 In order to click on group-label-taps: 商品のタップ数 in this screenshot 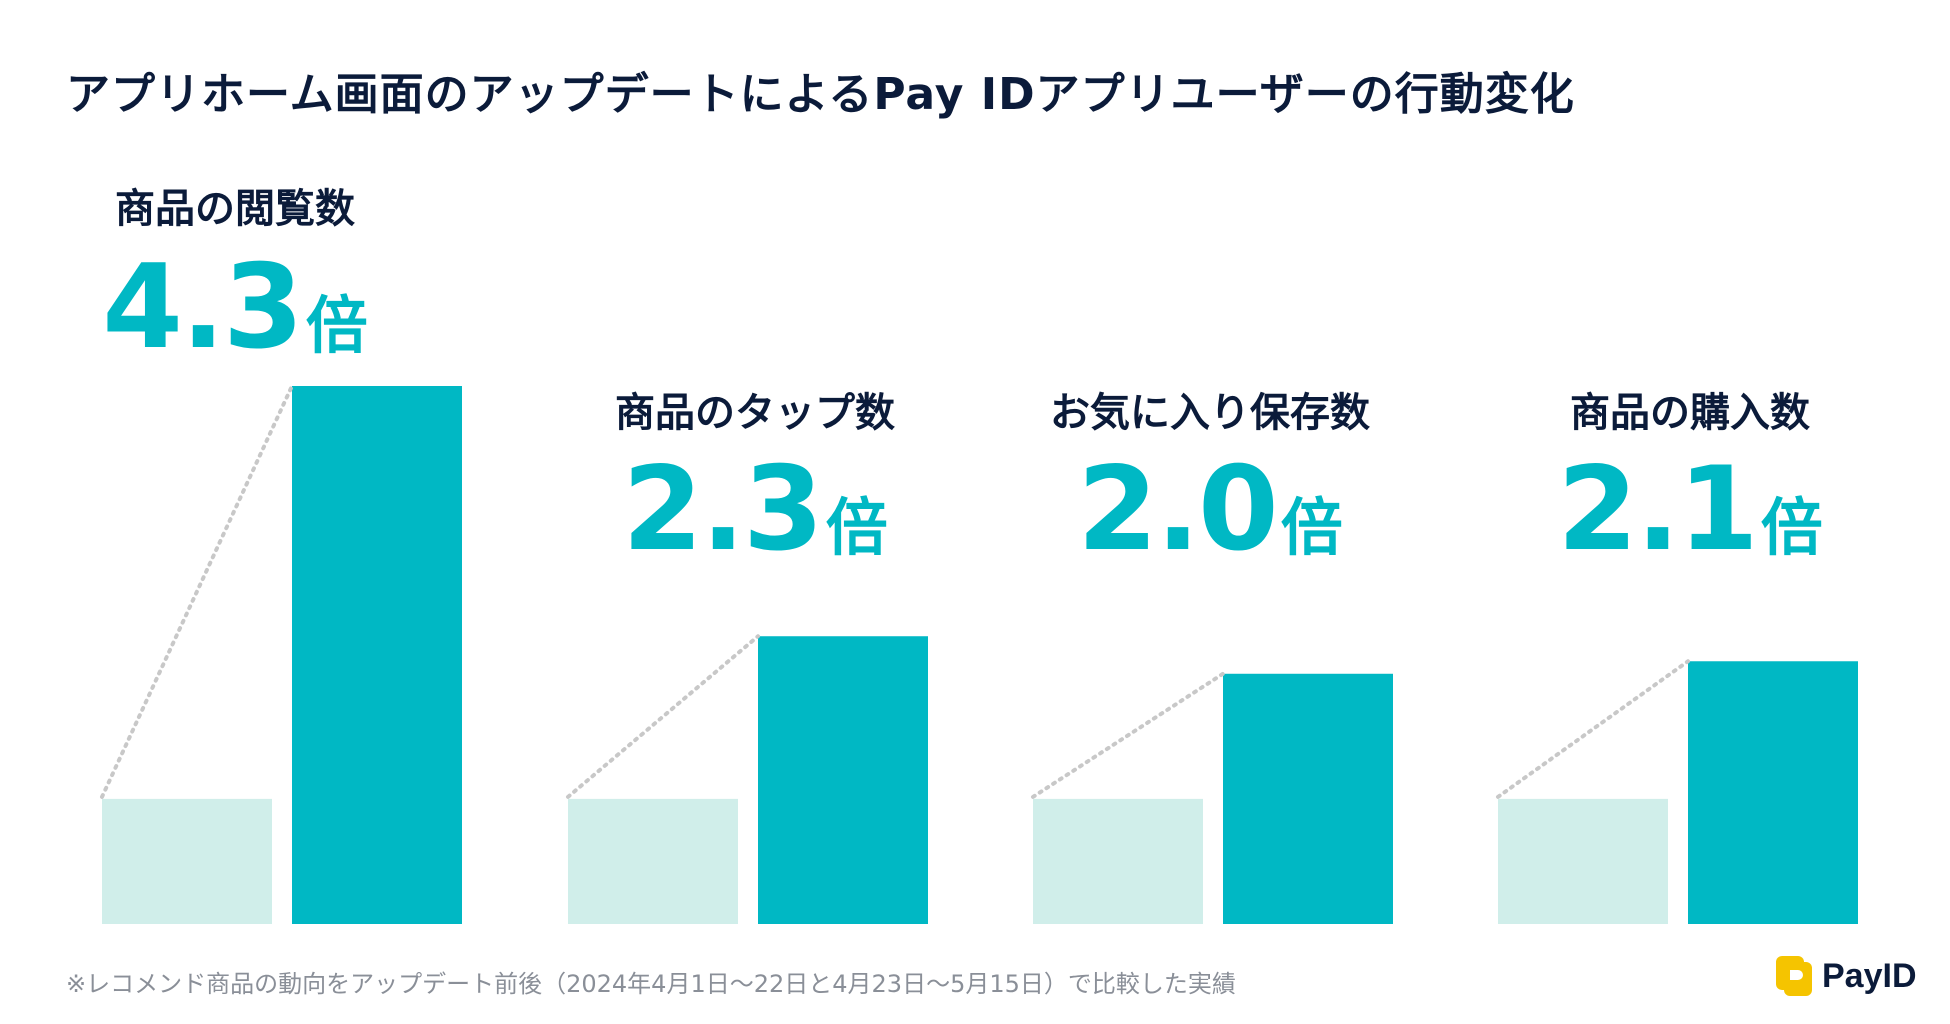, I will do `click(755, 413)`.